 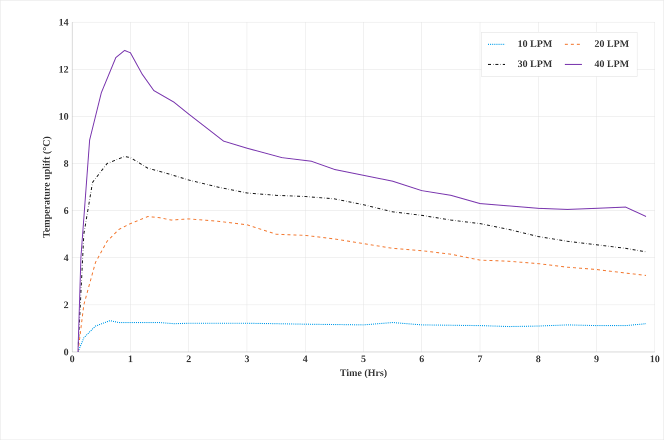 What do you see at coordinates (130, 358) in the screenshot?
I see `x-tick-label: 1` at bounding box center [130, 358].